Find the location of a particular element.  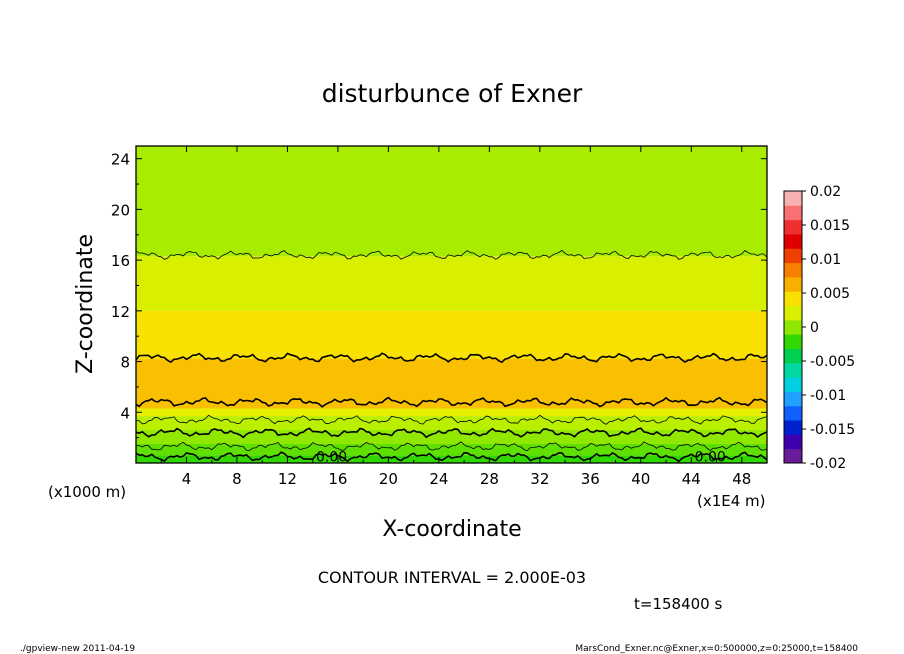

x-tick-label: 32 is located at coordinates (539, 479).